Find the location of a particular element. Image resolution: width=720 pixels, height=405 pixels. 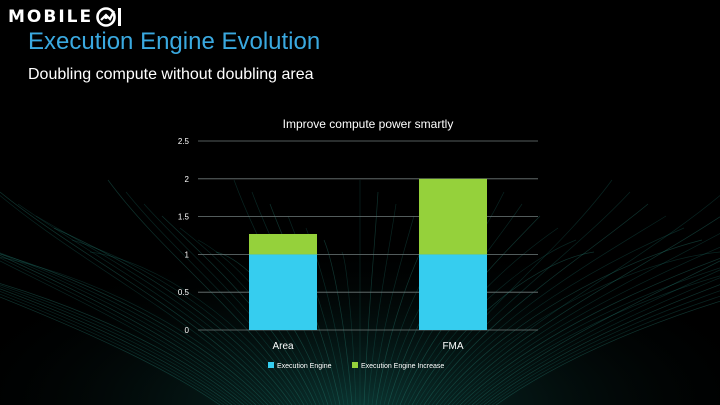

legend-label: Execution Engine is located at coordinates (304, 366).